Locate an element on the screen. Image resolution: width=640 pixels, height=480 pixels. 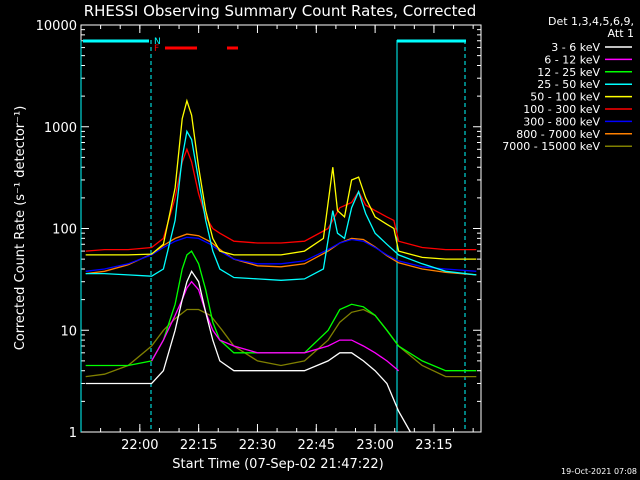
y-tick-label: 10 is located at coordinates (68, 331).